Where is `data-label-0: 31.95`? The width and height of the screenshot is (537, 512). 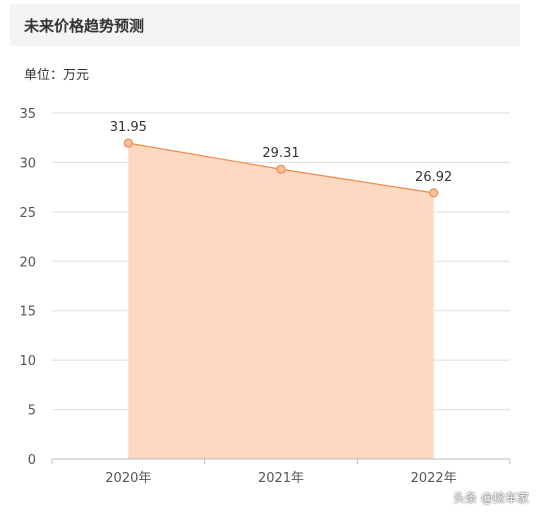
data-label-0: 31.95 is located at coordinates (128, 127).